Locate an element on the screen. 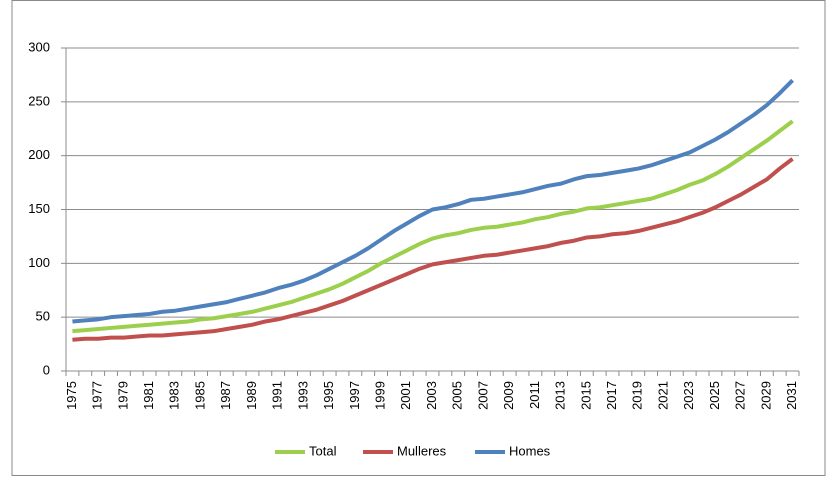 The width and height of the screenshot is (826, 482). y-tick-label: 100 is located at coordinates (39, 262).